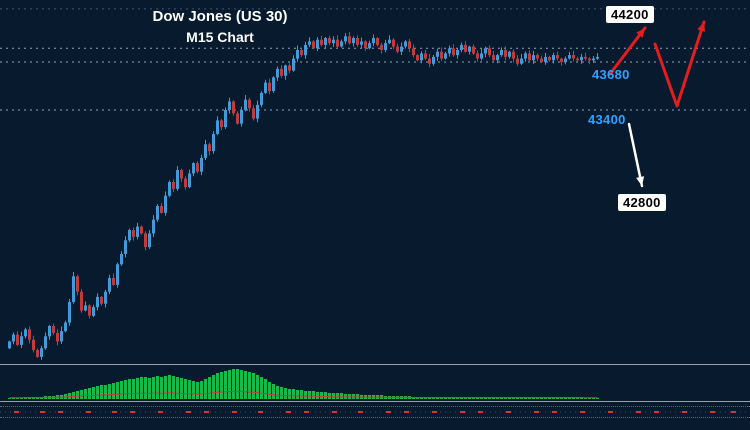  I want to click on panel-separator-volume-spread, so click(375, 401).